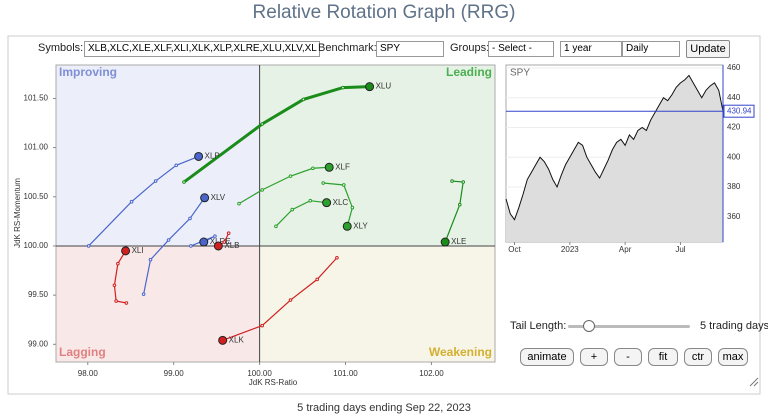 The height and width of the screenshot is (420, 768). What do you see at coordinates (218, 197) in the screenshot?
I see `series-label: XLV` at bounding box center [218, 197].